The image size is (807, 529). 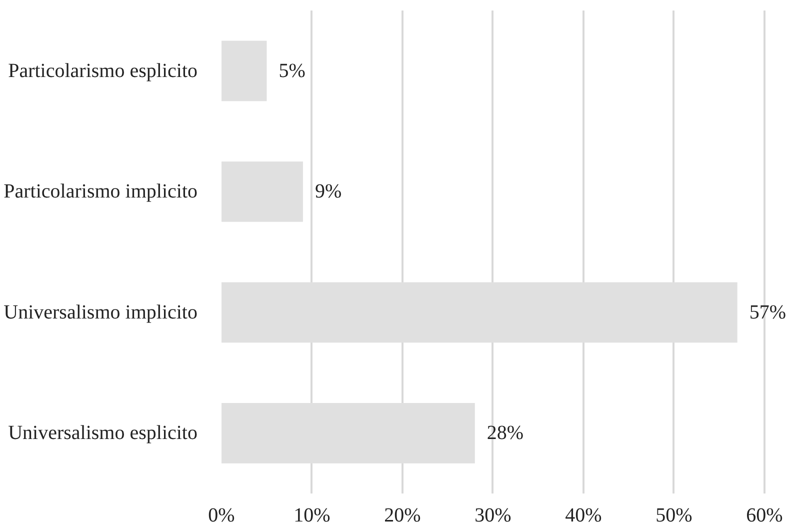 I want to click on y-tick-label: Particolarismo implicito, so click(x=101, y=191).